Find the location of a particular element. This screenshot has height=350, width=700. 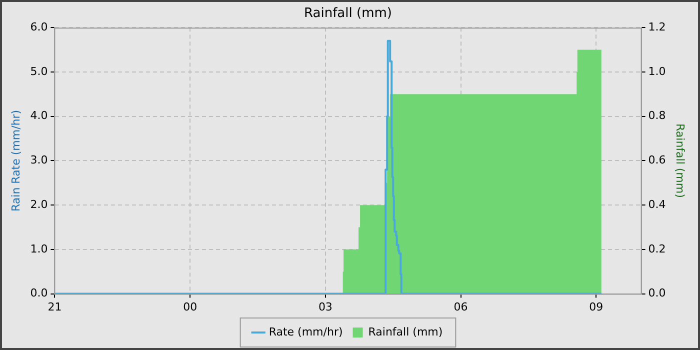

x-tick-label: 00 is located at coordinates (190, 307).